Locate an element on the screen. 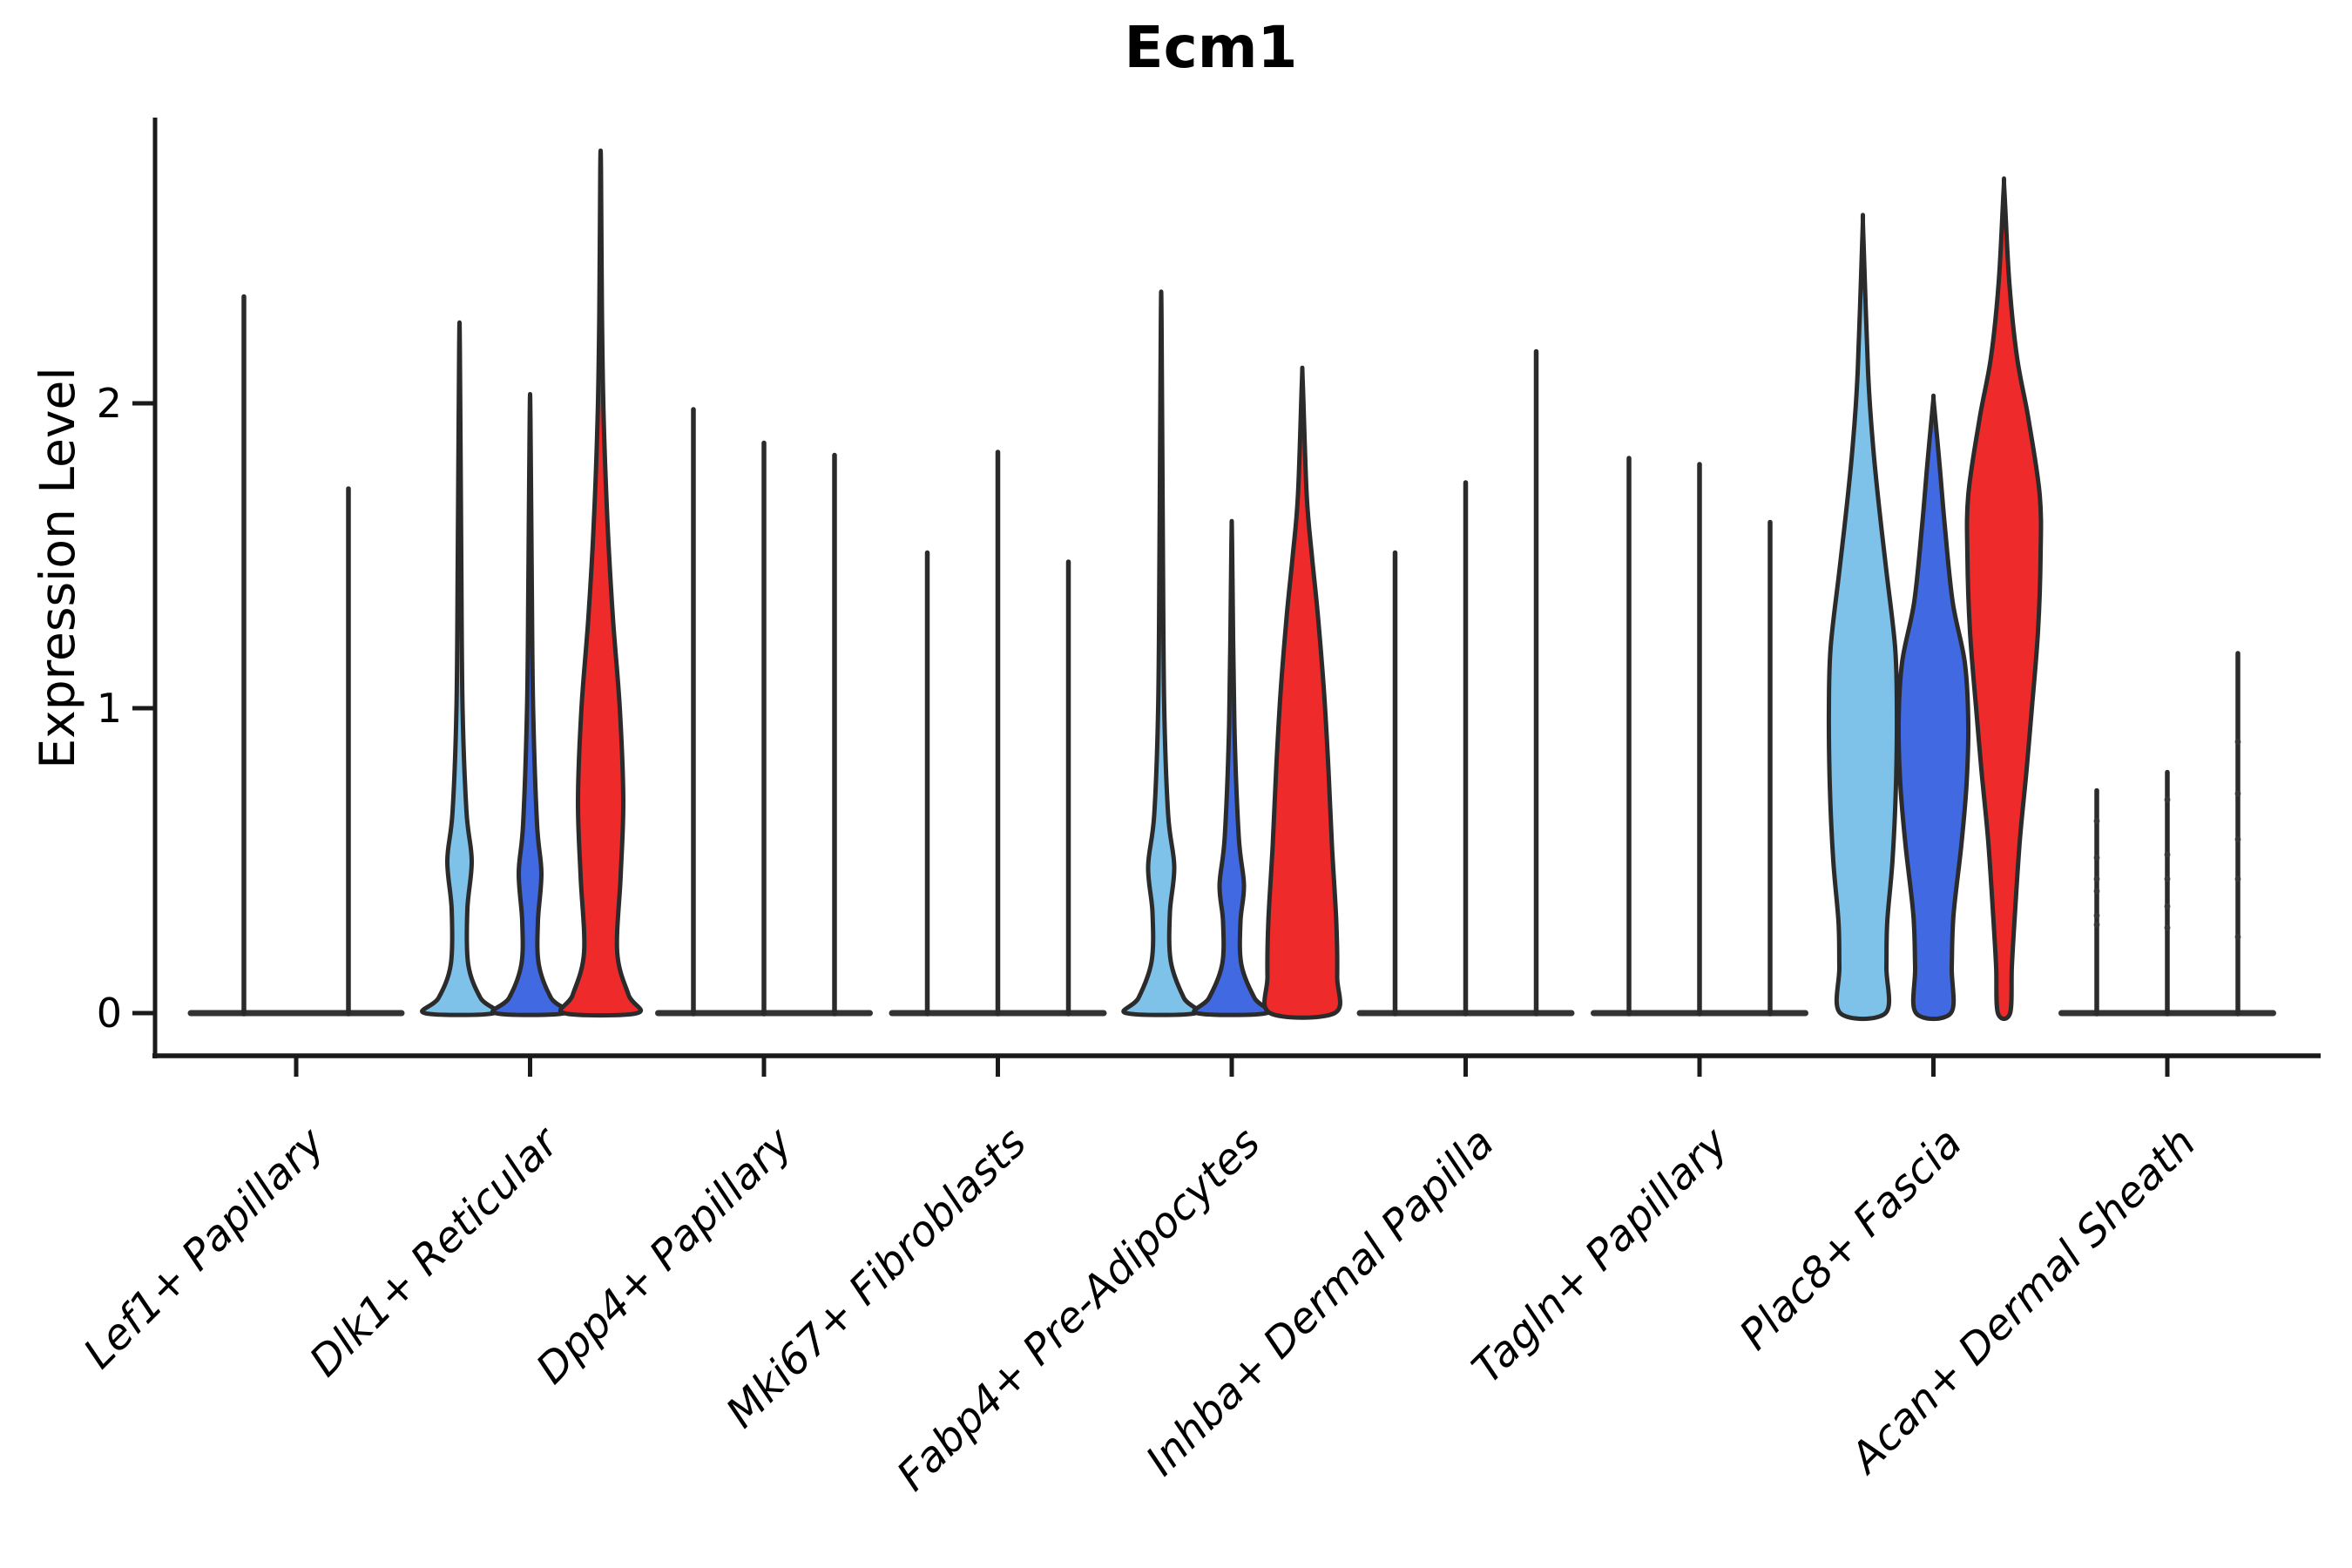 This screenshot has height=1568, width=2352. y-tick-label: 1 is located at coordinates (109, 708).